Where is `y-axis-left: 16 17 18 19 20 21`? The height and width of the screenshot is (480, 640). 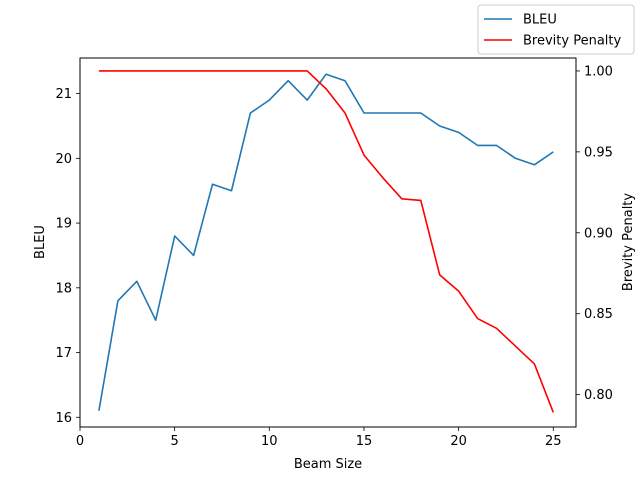
y-axis-left: 16 17 18 19 20 21 is located at coordinates (67, 256).